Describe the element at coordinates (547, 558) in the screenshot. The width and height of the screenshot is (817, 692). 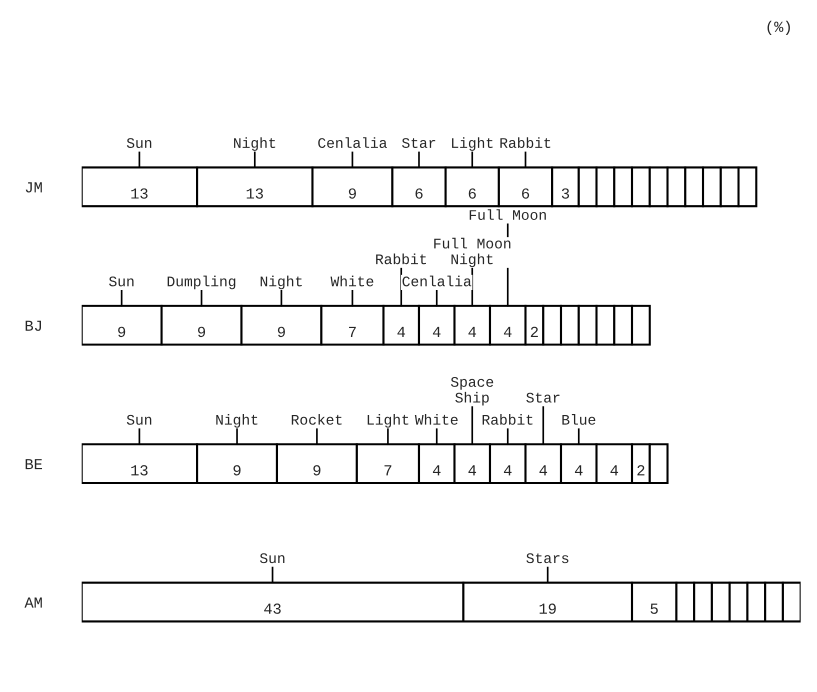
I see `series-label: Stars` at that location.